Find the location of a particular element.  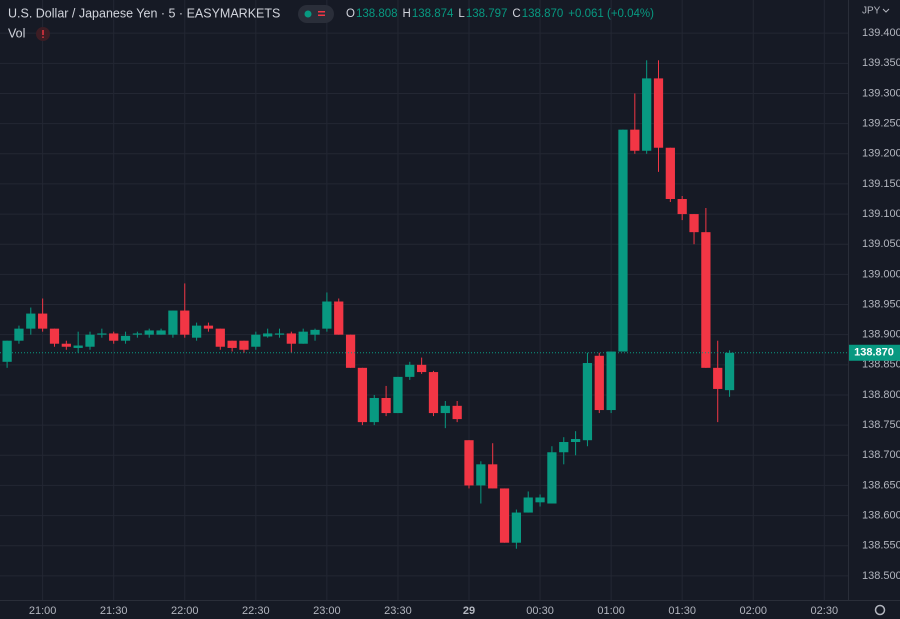

status-pill is located at coordinates (316, 14).